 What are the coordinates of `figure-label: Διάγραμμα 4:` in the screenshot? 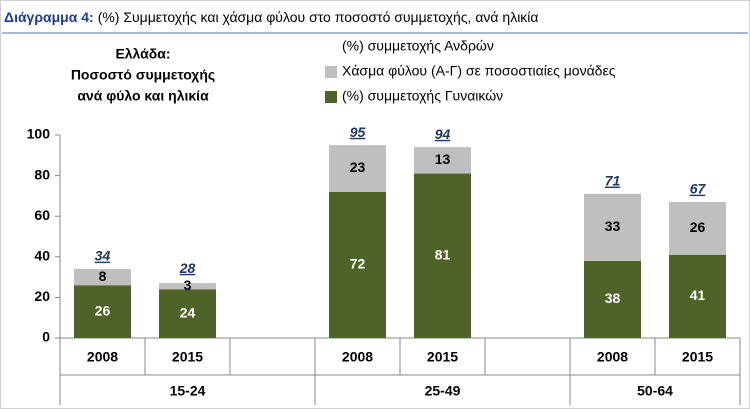 It's located at (49, 17).